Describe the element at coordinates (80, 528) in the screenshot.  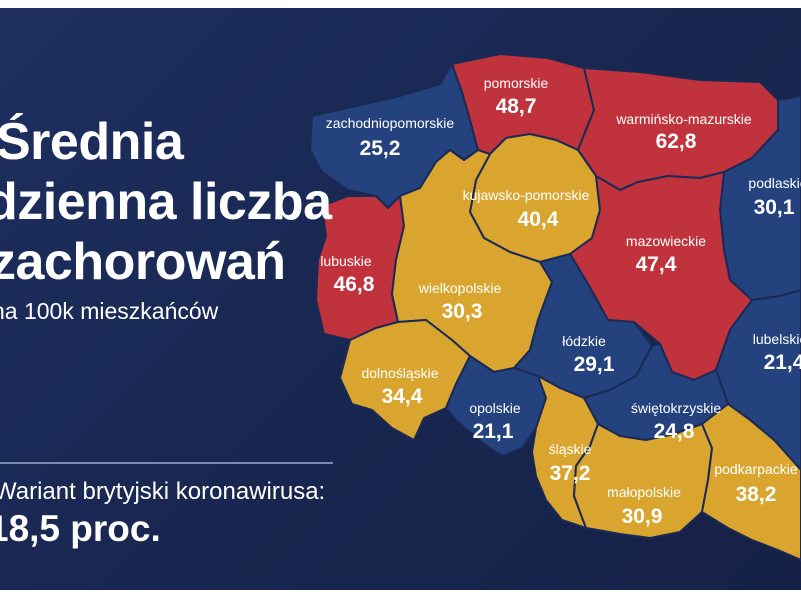
I see `variant-value: 18,5 proc.` at that location.